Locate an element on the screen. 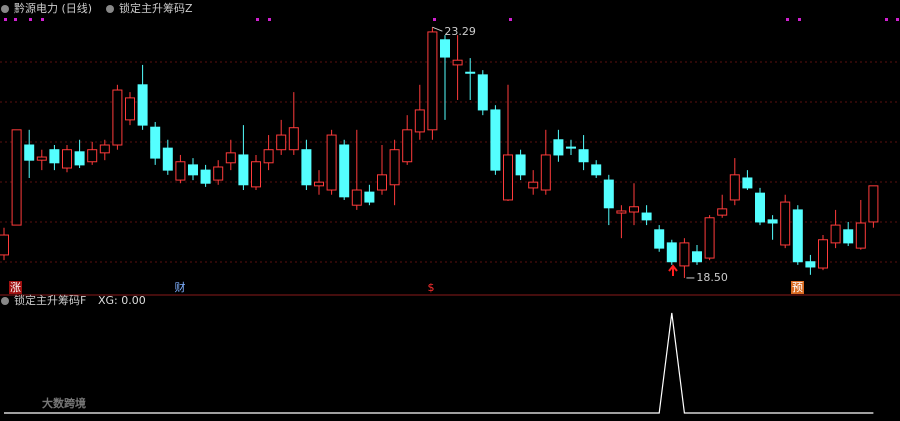 The image size is (900, 421). marker: 财 is located at coordinates (180, 287).